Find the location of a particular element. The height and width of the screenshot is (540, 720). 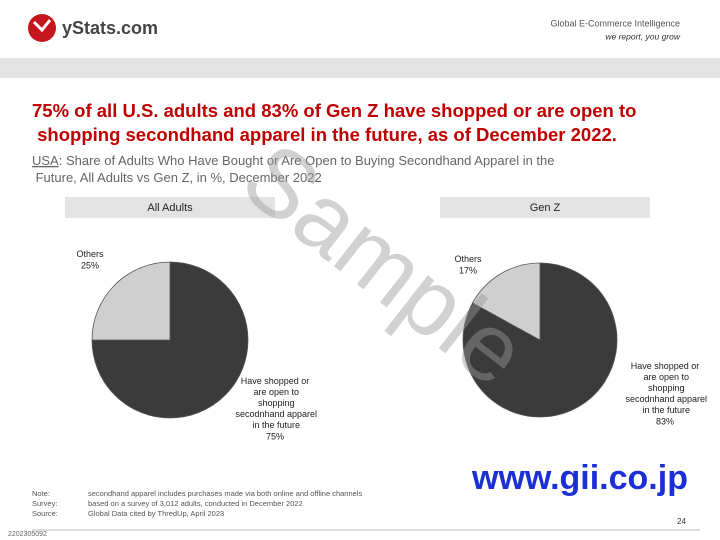

page-number: 24 is located at coordinates (681, 521).